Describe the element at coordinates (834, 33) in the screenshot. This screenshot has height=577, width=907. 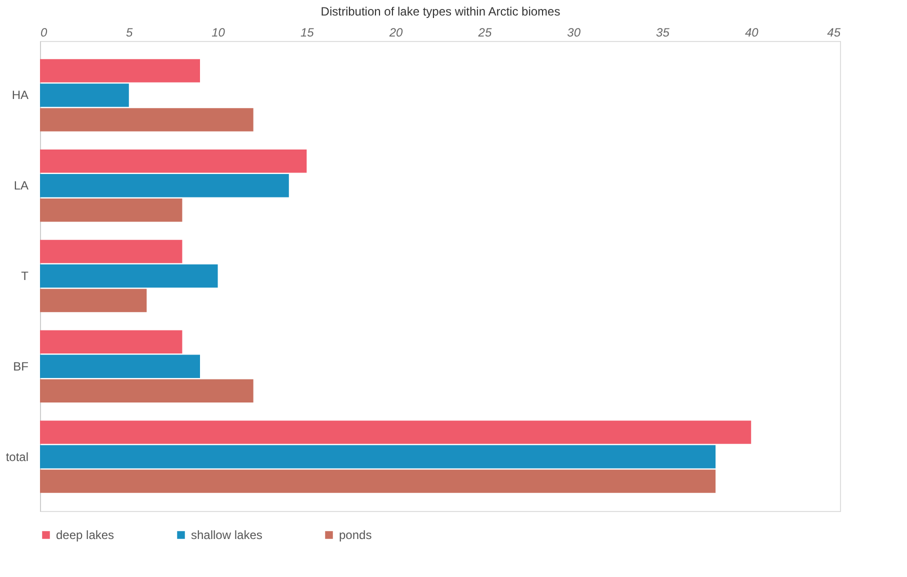
I see `x-tick-label: 45` at that location.